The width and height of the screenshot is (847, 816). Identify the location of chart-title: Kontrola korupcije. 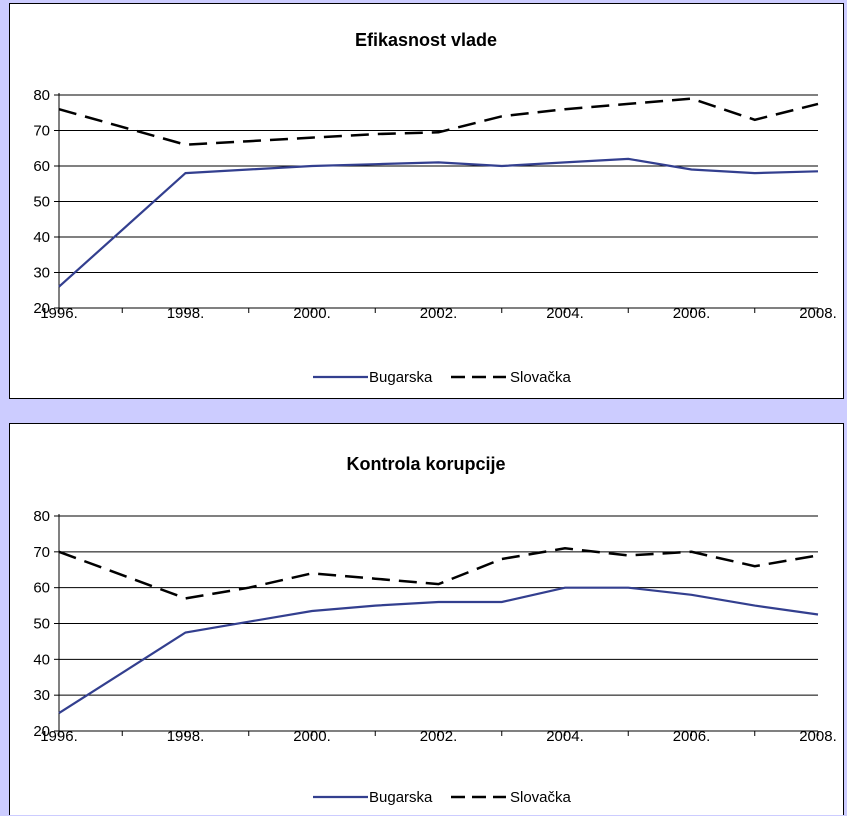
(425, 464).